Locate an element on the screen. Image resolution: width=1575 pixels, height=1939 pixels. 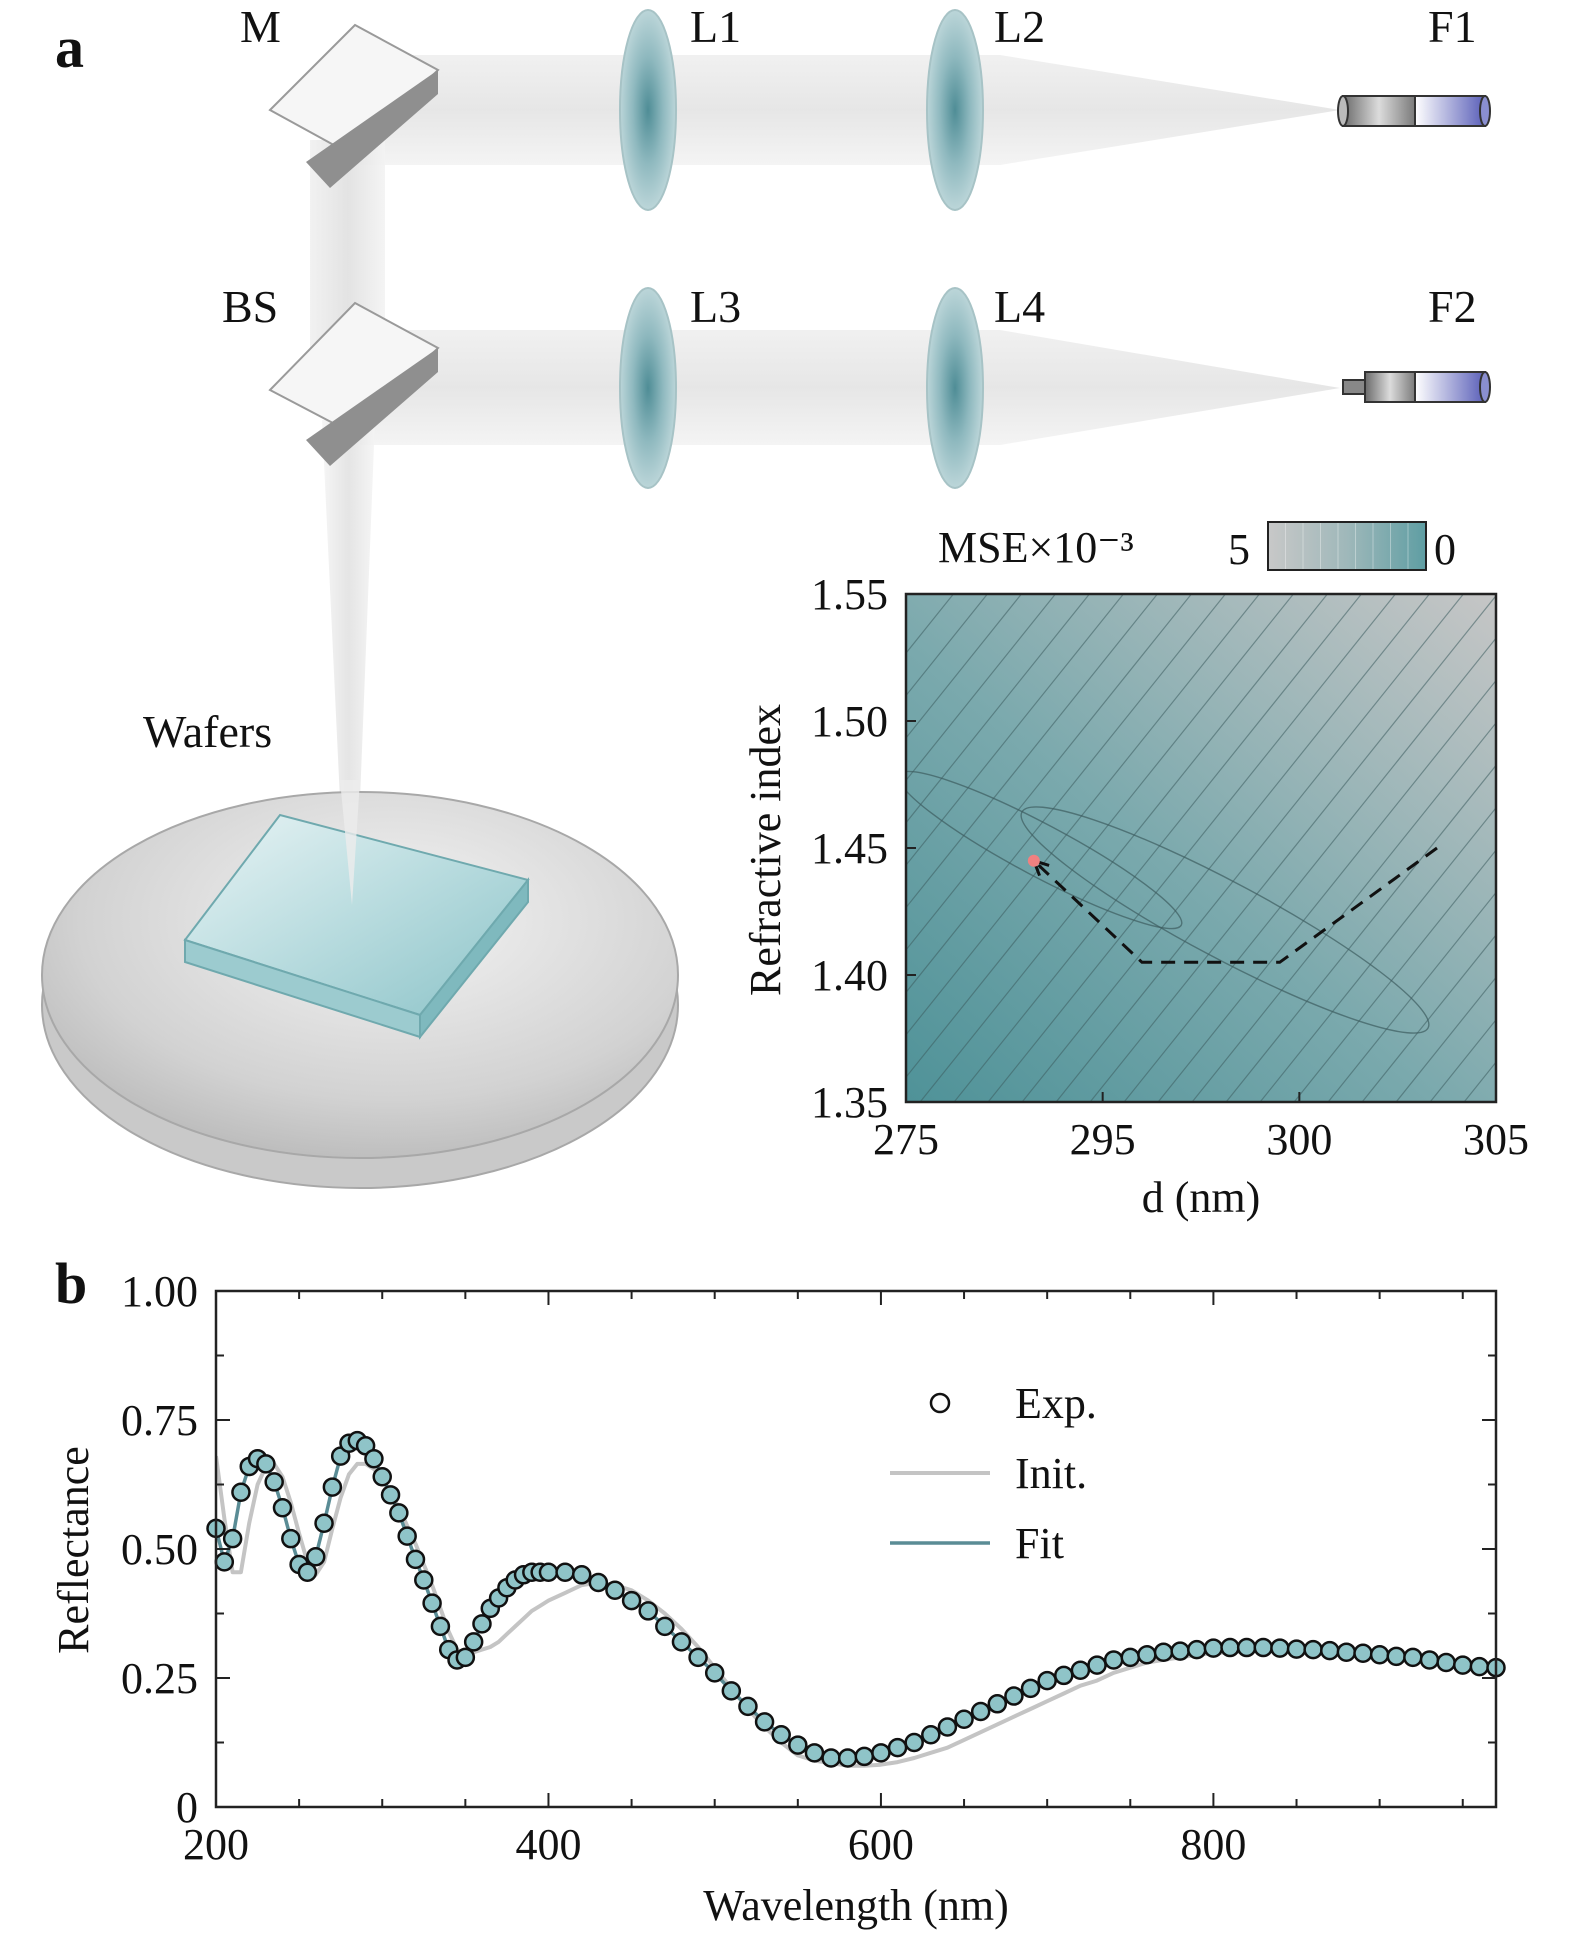
mse-ytick-label: 1.40 is located at coordinates (849, 975).